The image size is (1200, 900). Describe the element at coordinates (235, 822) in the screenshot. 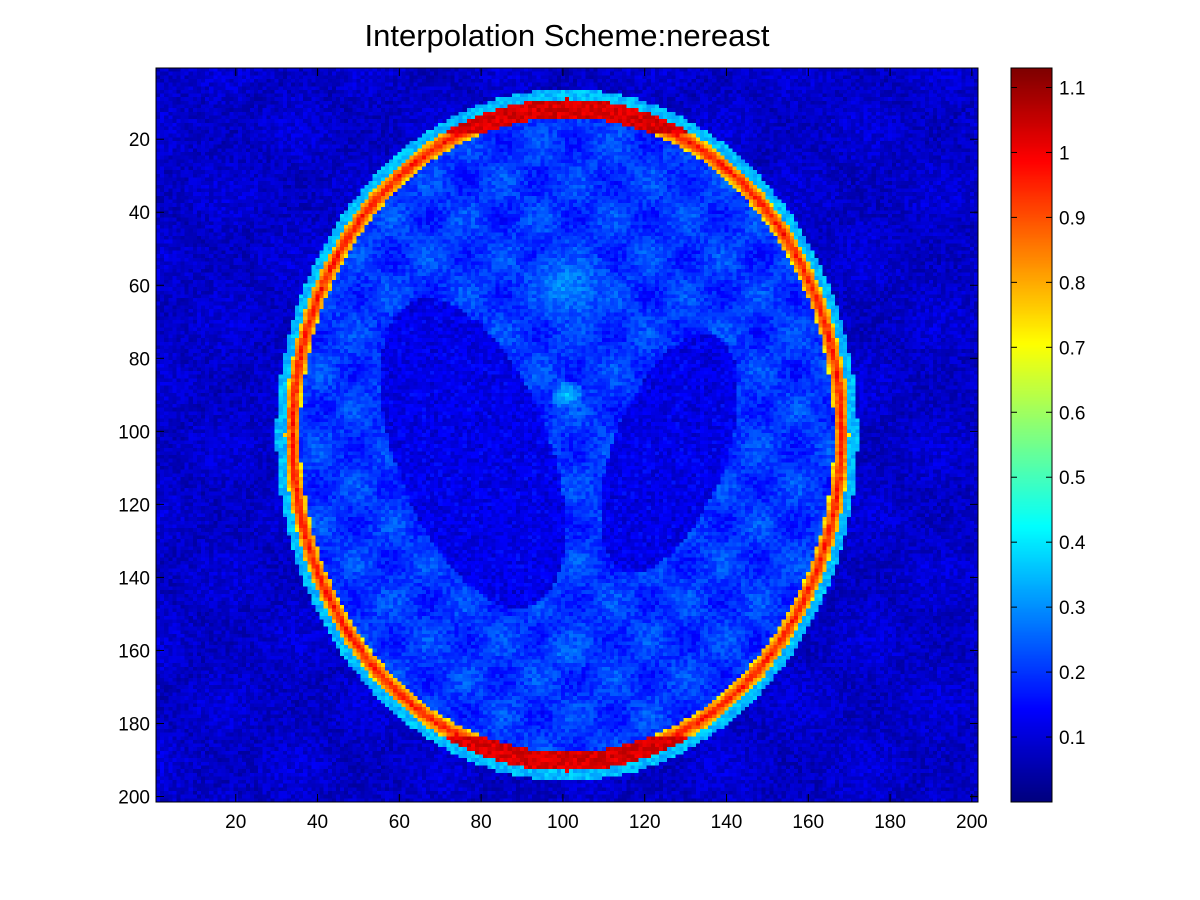

I see `x-tick-label: 20` at that location.